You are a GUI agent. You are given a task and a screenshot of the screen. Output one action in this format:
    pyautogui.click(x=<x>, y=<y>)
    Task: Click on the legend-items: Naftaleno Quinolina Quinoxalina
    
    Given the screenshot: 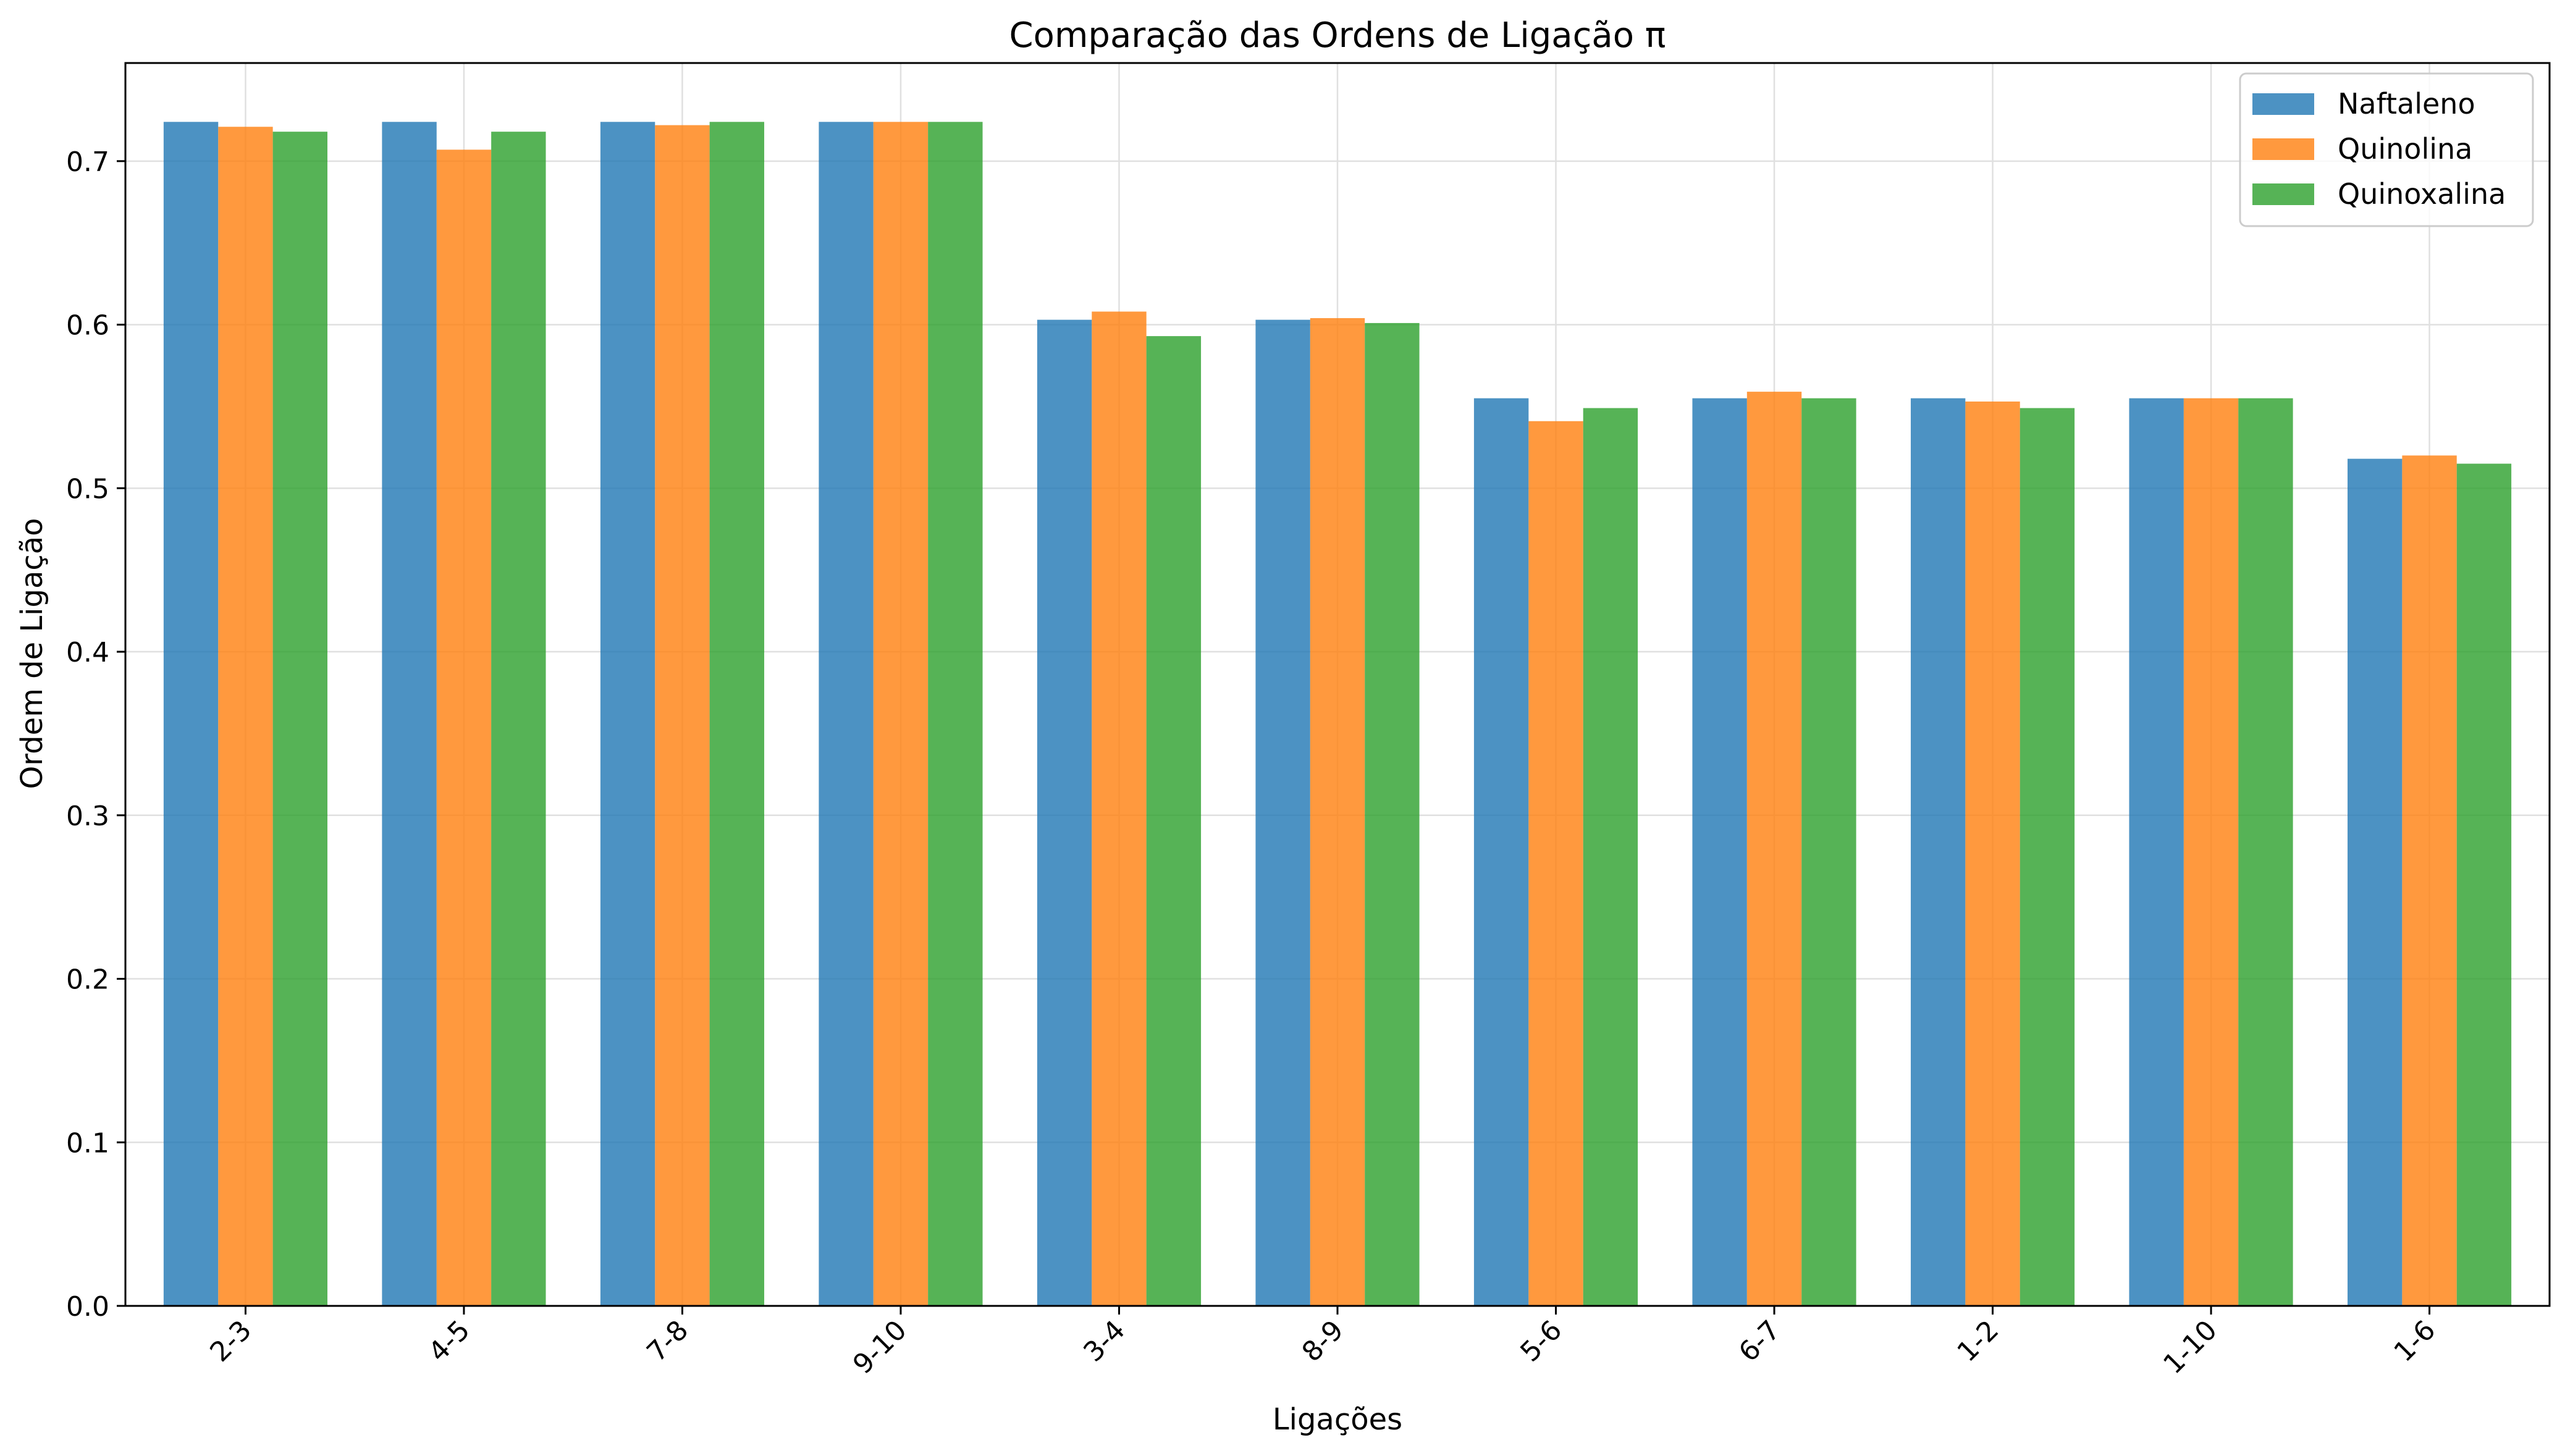 What is the action you would take?
    pyautogui.click(x=2379, y=149)
    